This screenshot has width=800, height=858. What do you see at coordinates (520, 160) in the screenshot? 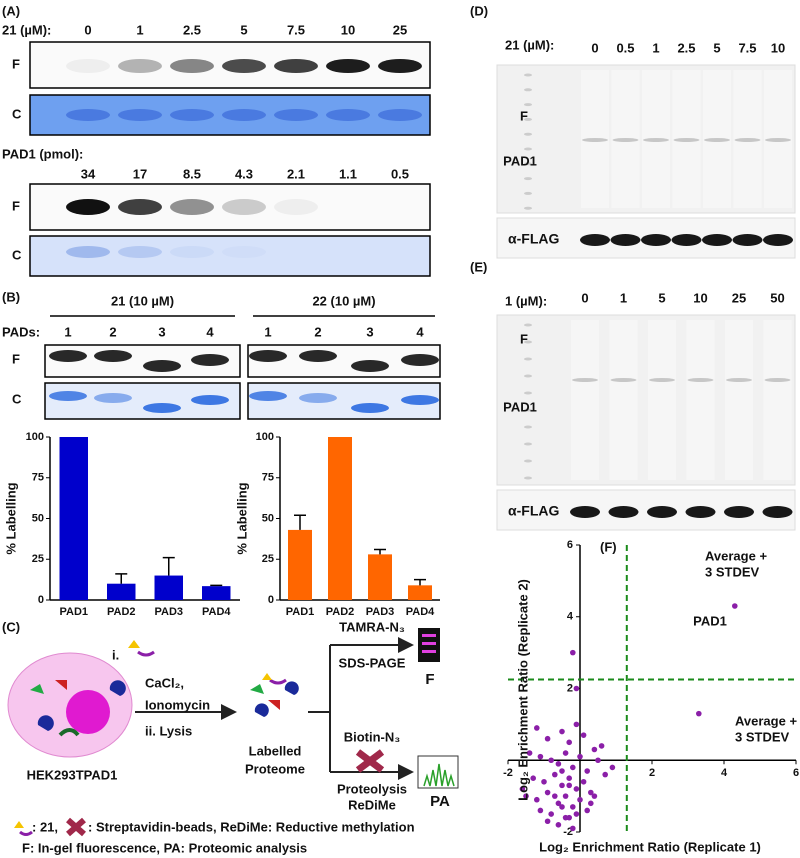
I see `target-label: PAD1` at bounding box center [520, 160].